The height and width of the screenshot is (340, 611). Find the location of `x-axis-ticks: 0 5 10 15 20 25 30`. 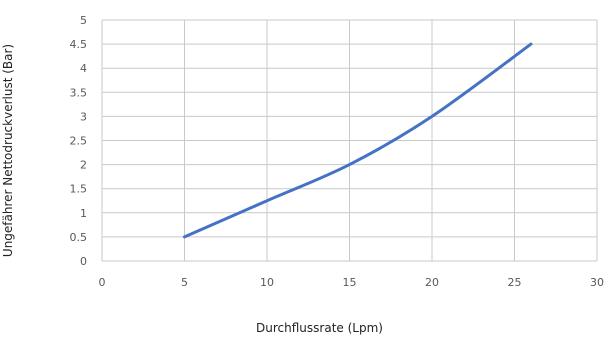

x-axis-ticks: 0 5 10 15 20 25 30 is located at coordinates (352, 282).